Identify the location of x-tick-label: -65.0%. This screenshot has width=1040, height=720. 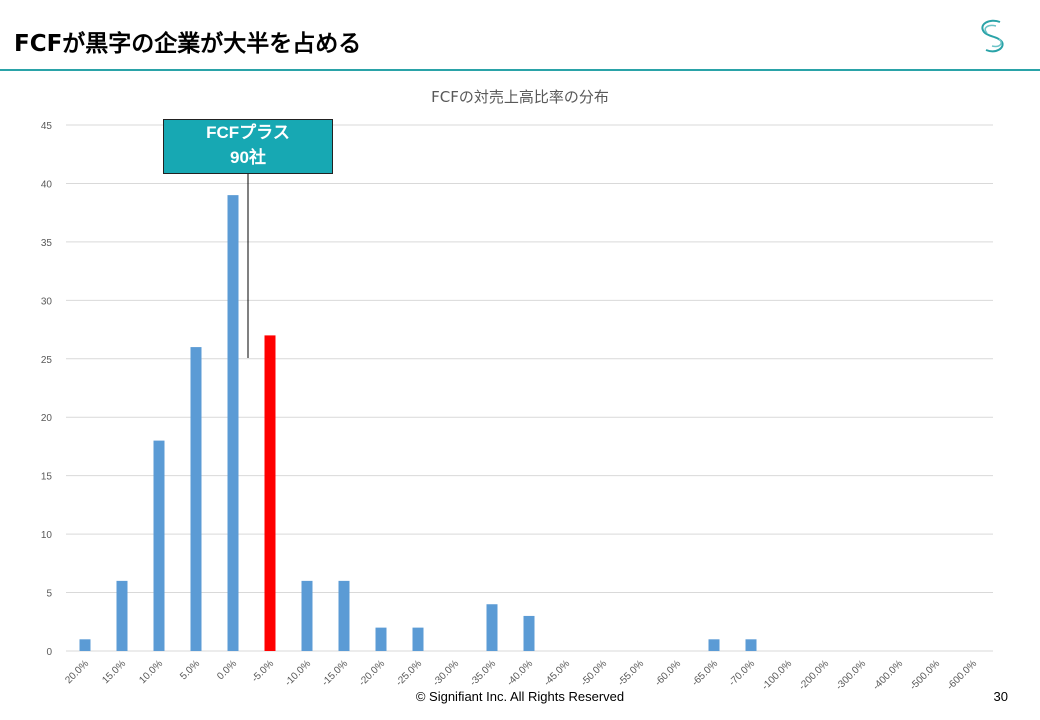
(705, 673).